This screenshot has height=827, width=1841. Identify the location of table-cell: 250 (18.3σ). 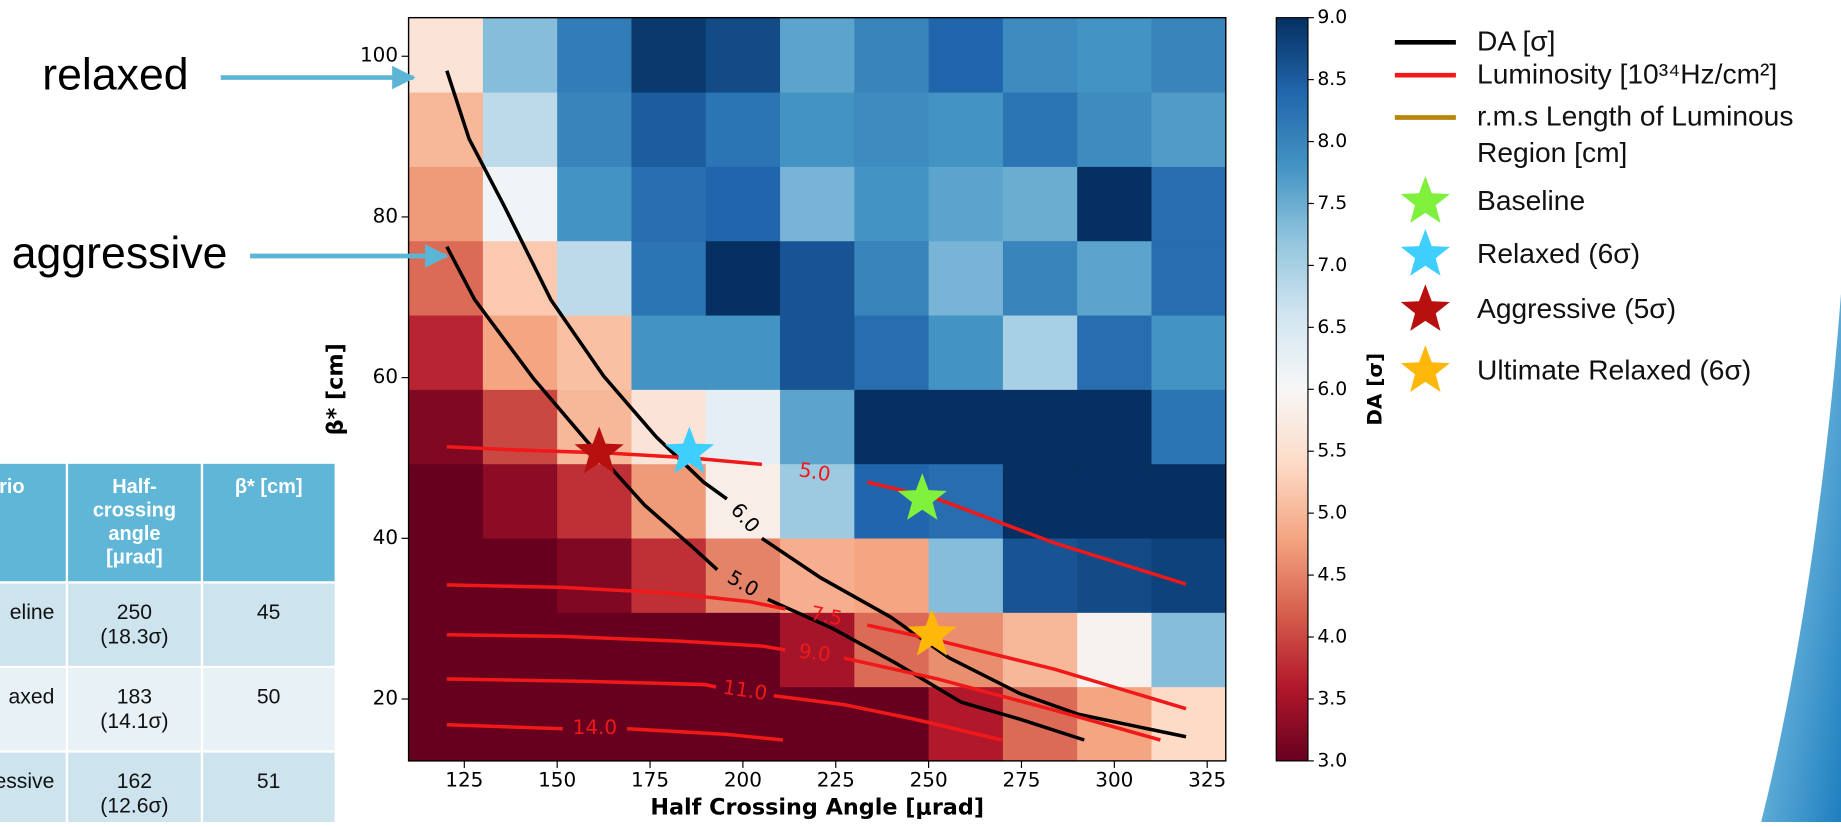
(134, 625).